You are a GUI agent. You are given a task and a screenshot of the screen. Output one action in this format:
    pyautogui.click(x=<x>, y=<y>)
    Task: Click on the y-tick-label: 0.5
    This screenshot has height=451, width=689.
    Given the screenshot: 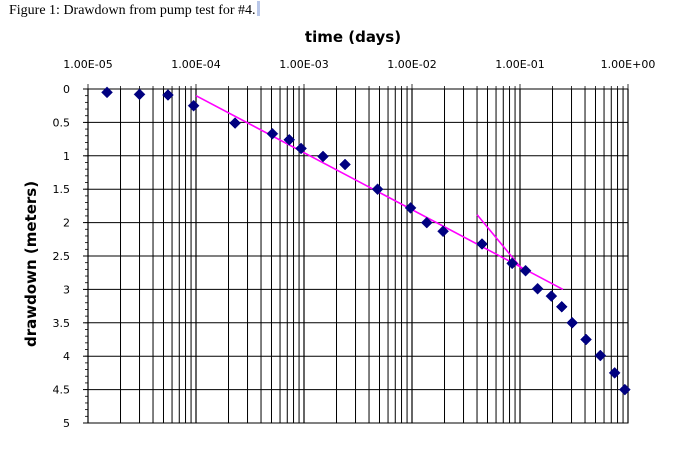 What is the action you would take?
    pyautogui.click(x=62, y=122)
    